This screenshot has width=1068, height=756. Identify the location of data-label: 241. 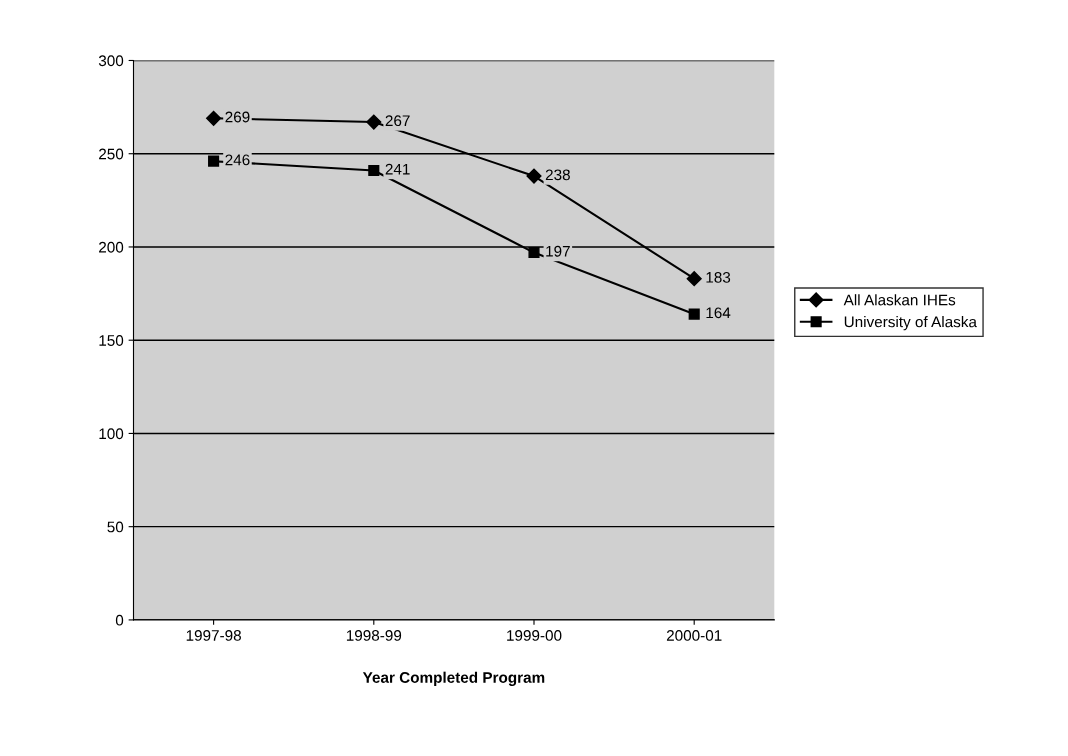
(397, 169).